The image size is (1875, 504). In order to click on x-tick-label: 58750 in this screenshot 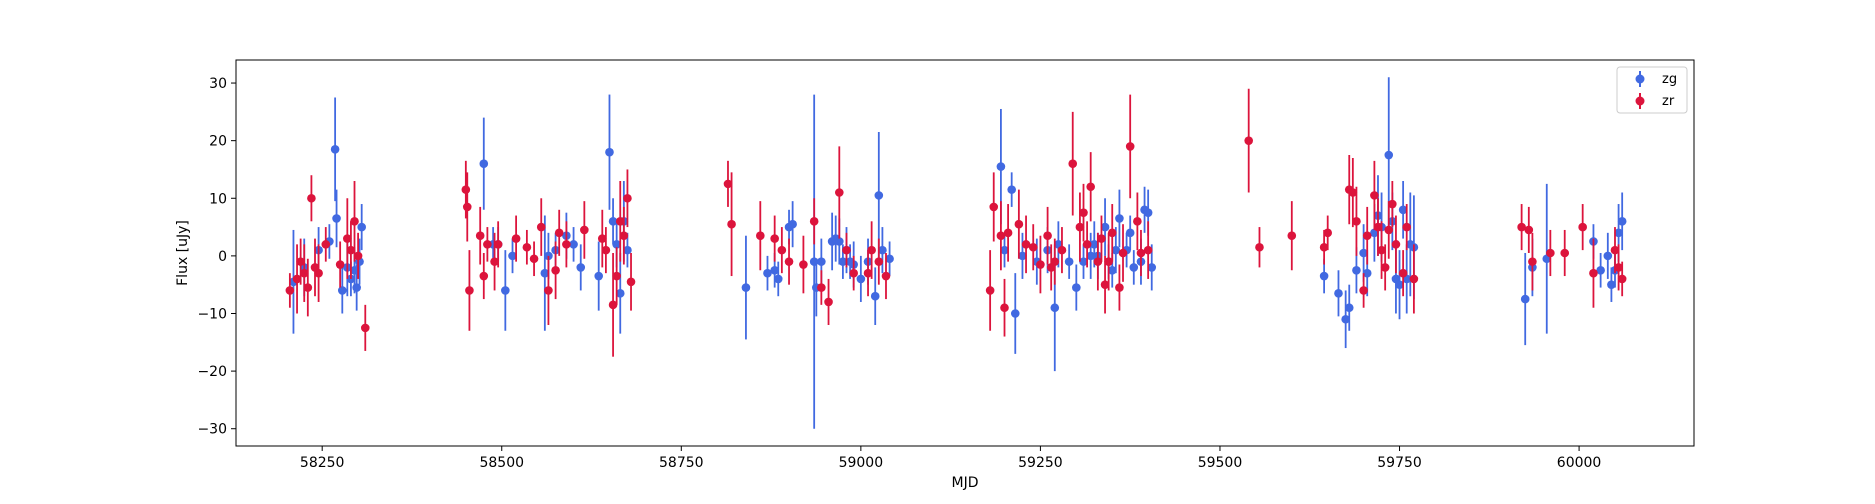, I will do `click(681, 463)`.